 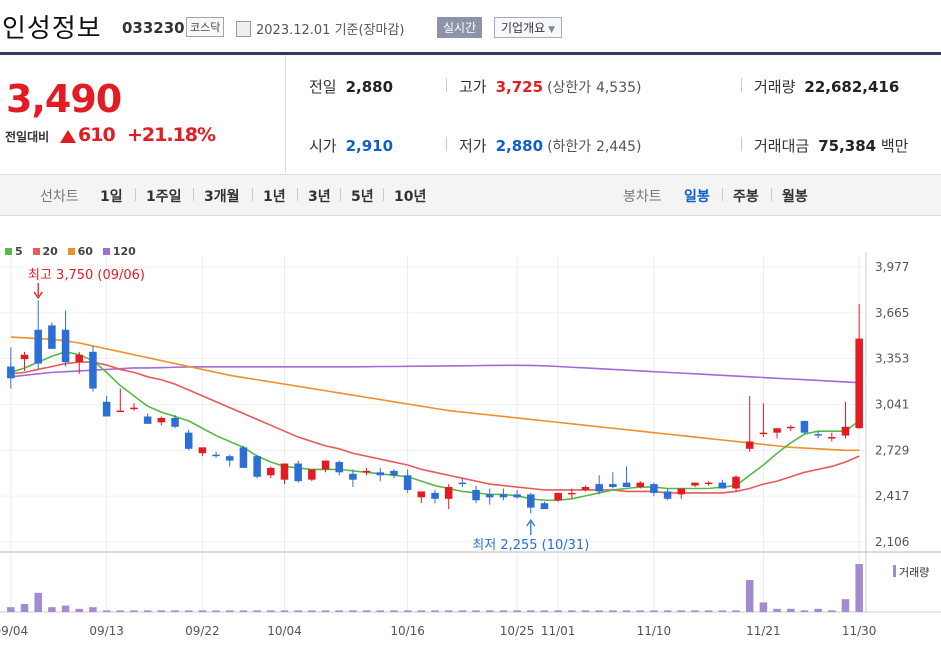 I want to click on legend-ma20: 20, so click(x=50, y=251).